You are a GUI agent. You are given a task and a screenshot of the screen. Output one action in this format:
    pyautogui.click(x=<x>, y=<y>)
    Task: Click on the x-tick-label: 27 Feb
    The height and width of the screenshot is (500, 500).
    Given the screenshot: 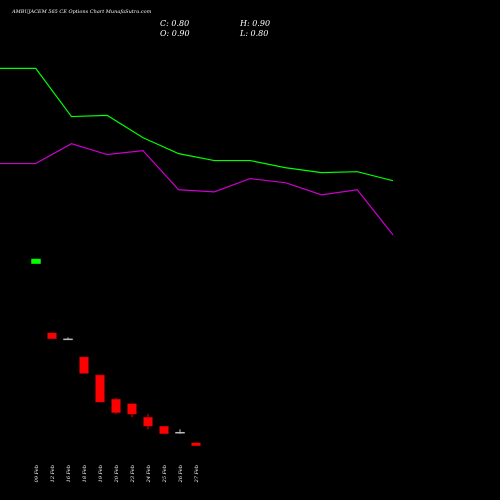 What is the action you would take?
    pyautogui.click(x=197, y=474)
    